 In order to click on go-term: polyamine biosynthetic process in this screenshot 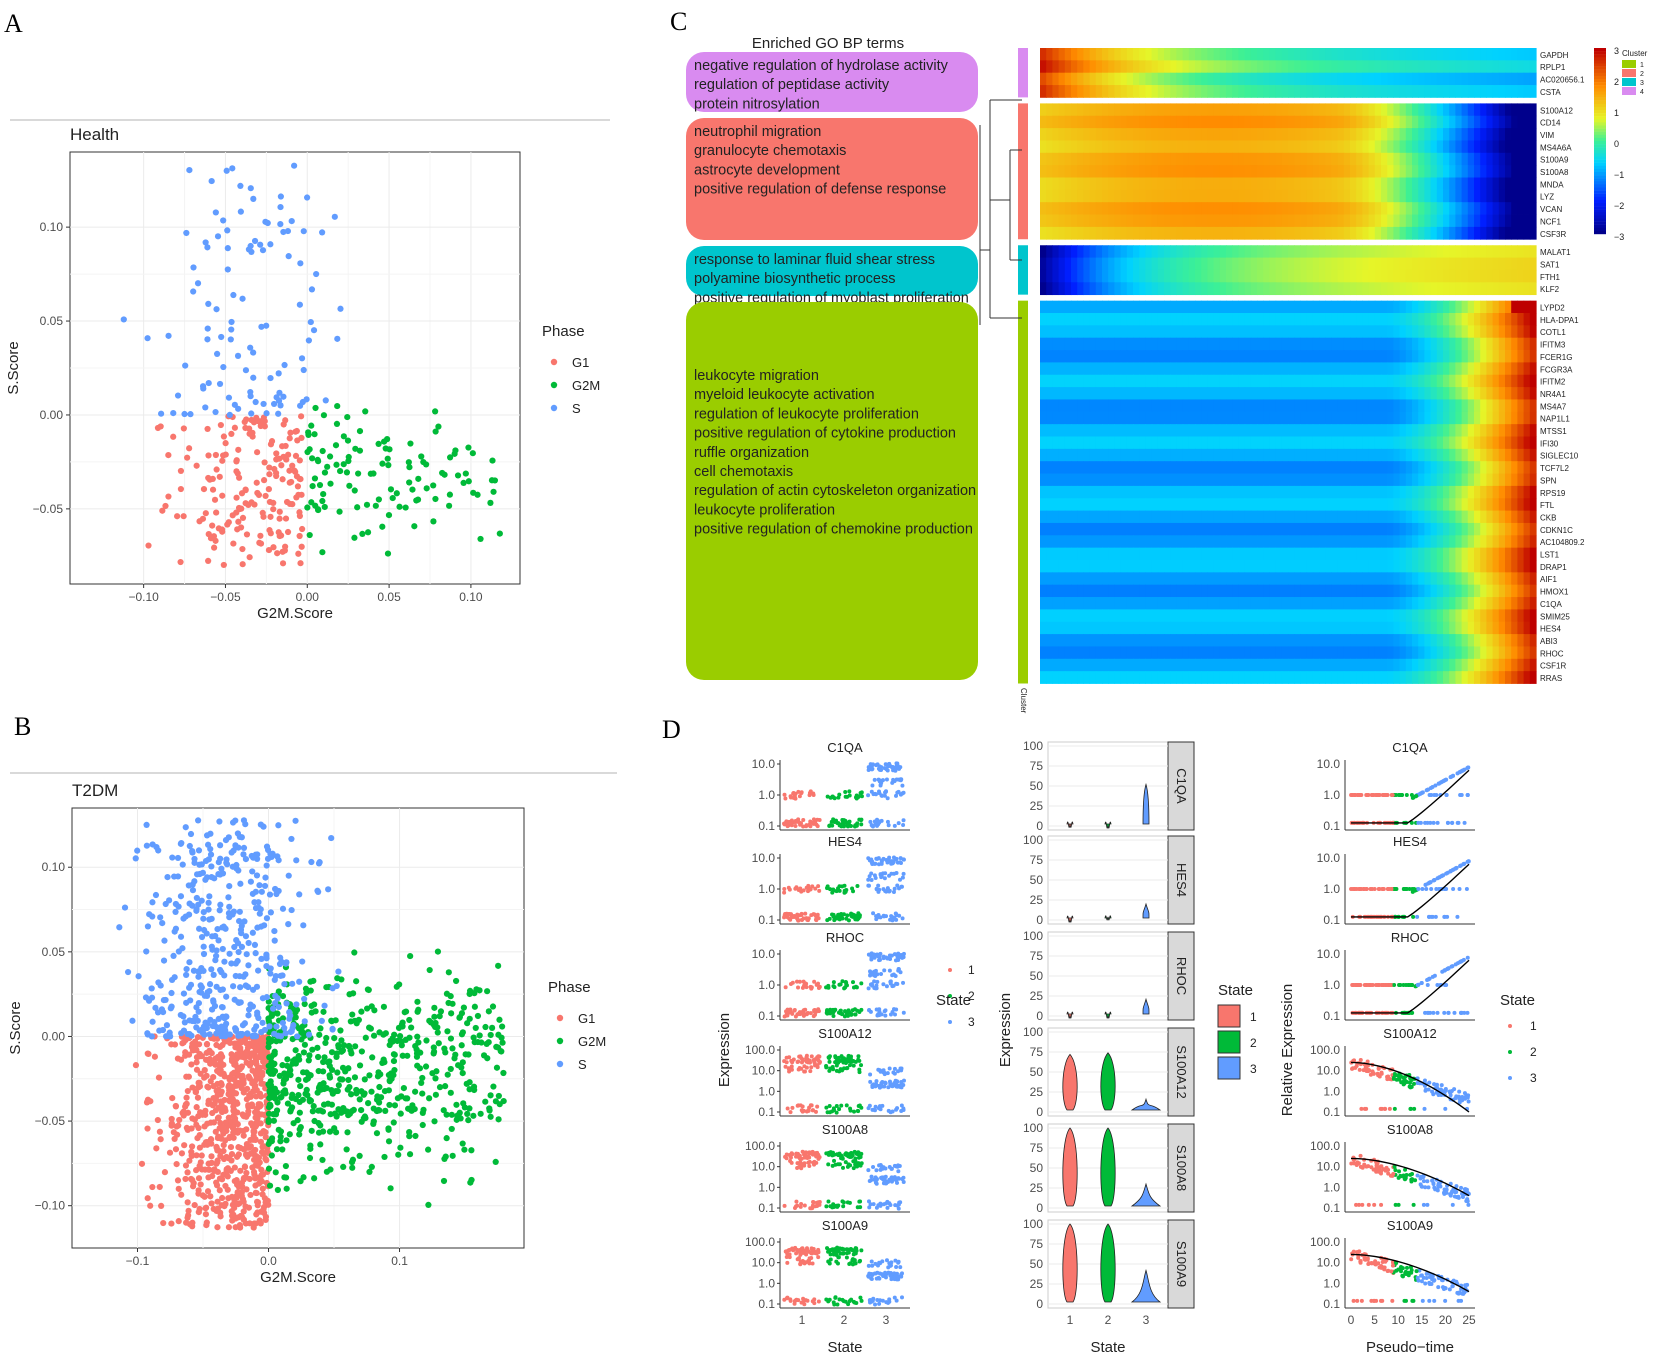, I will do `click(795, 279)`.